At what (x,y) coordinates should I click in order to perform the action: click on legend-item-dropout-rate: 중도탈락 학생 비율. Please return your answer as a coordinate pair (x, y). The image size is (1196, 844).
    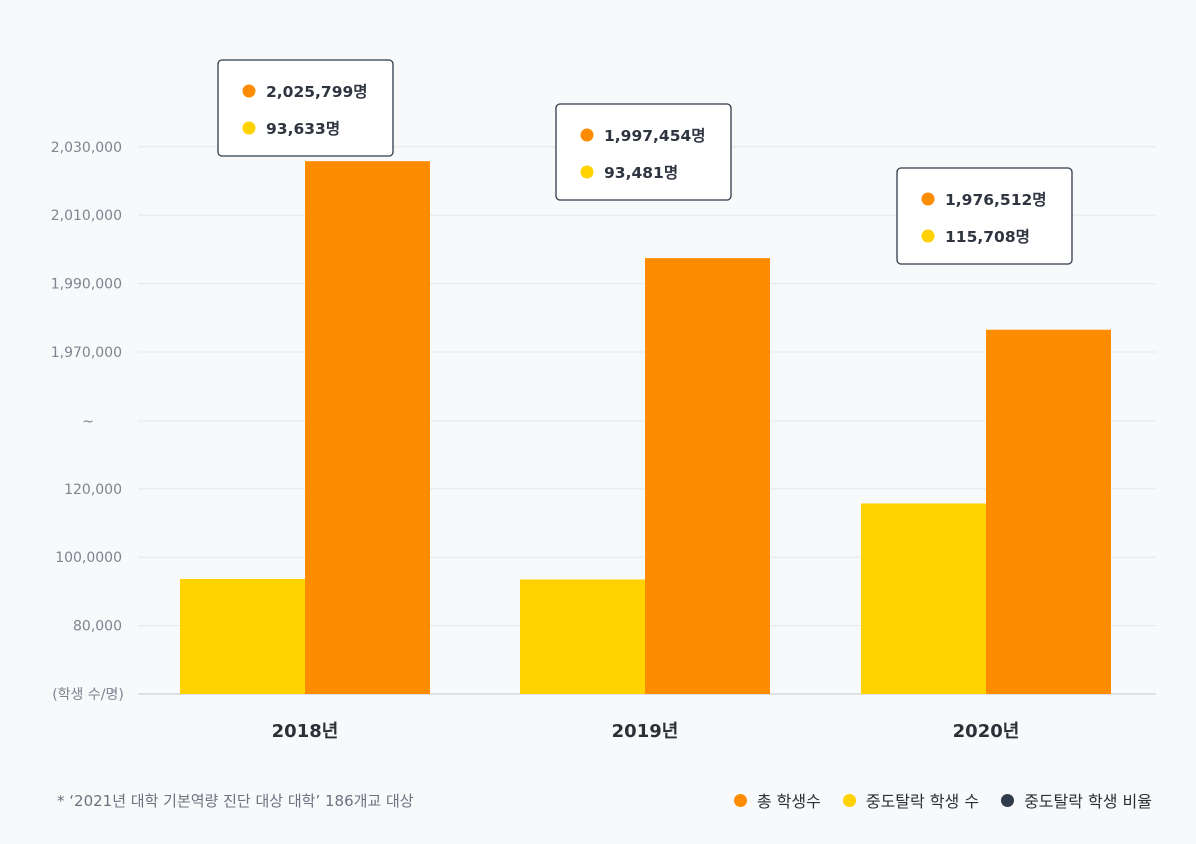
    Looking at the image, I should click on (1076, 800).